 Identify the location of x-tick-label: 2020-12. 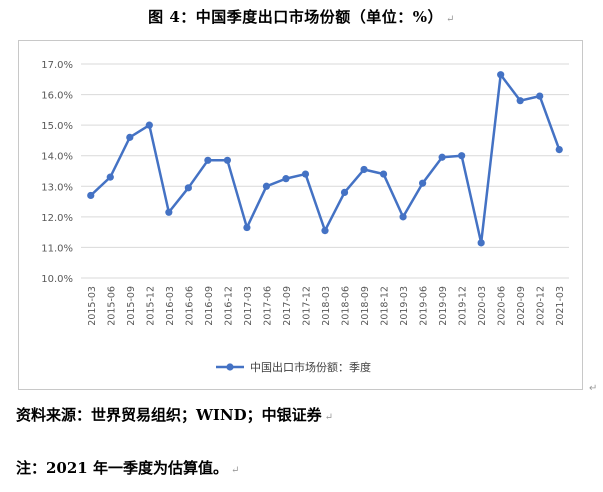
(541, 306).